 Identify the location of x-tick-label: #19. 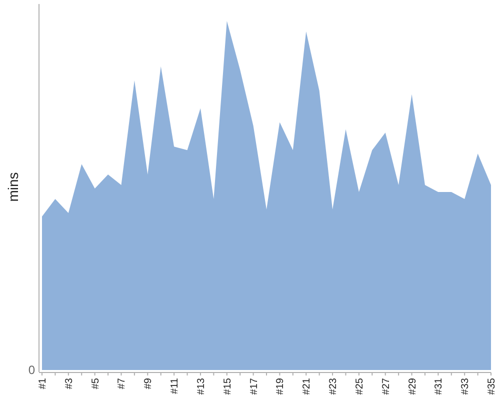
(280, 386).